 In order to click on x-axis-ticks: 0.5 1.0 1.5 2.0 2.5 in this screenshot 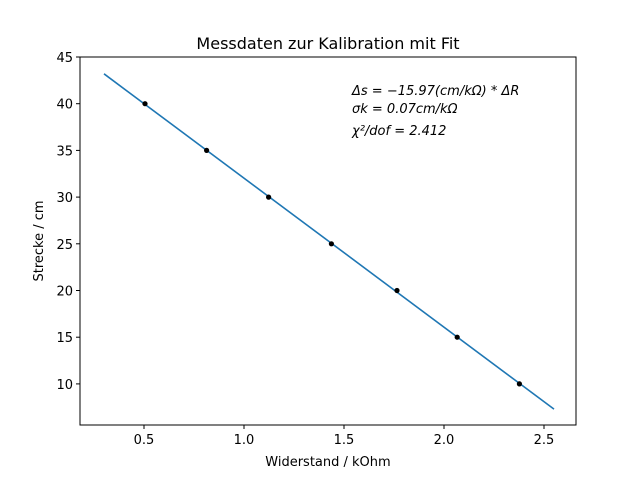, I will do `click(344, 436)`.